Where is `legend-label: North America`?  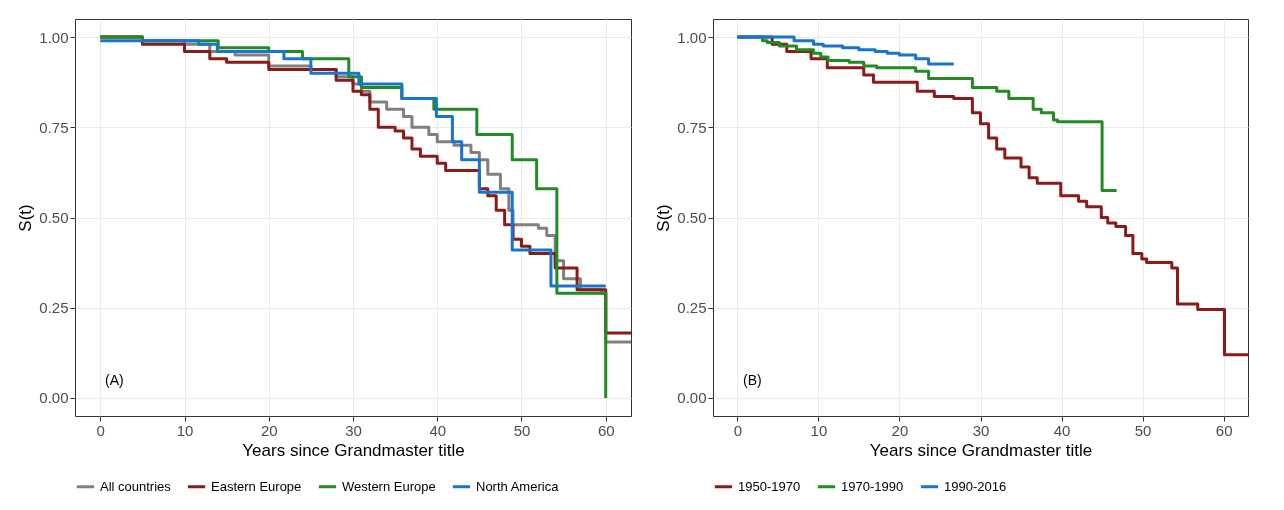 legend-label: North America is located at coordinates (518, 486).